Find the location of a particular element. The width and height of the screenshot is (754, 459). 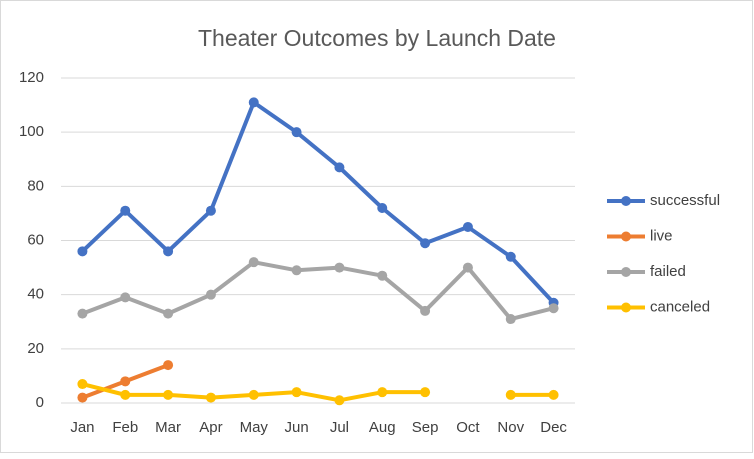

series-line is located at coordinates (318, 291).